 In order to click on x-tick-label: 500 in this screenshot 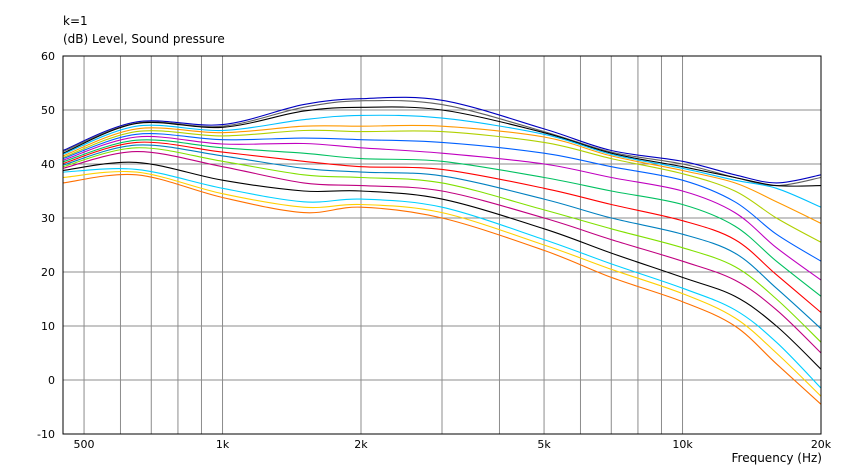, I will do `click(84, 444)`.